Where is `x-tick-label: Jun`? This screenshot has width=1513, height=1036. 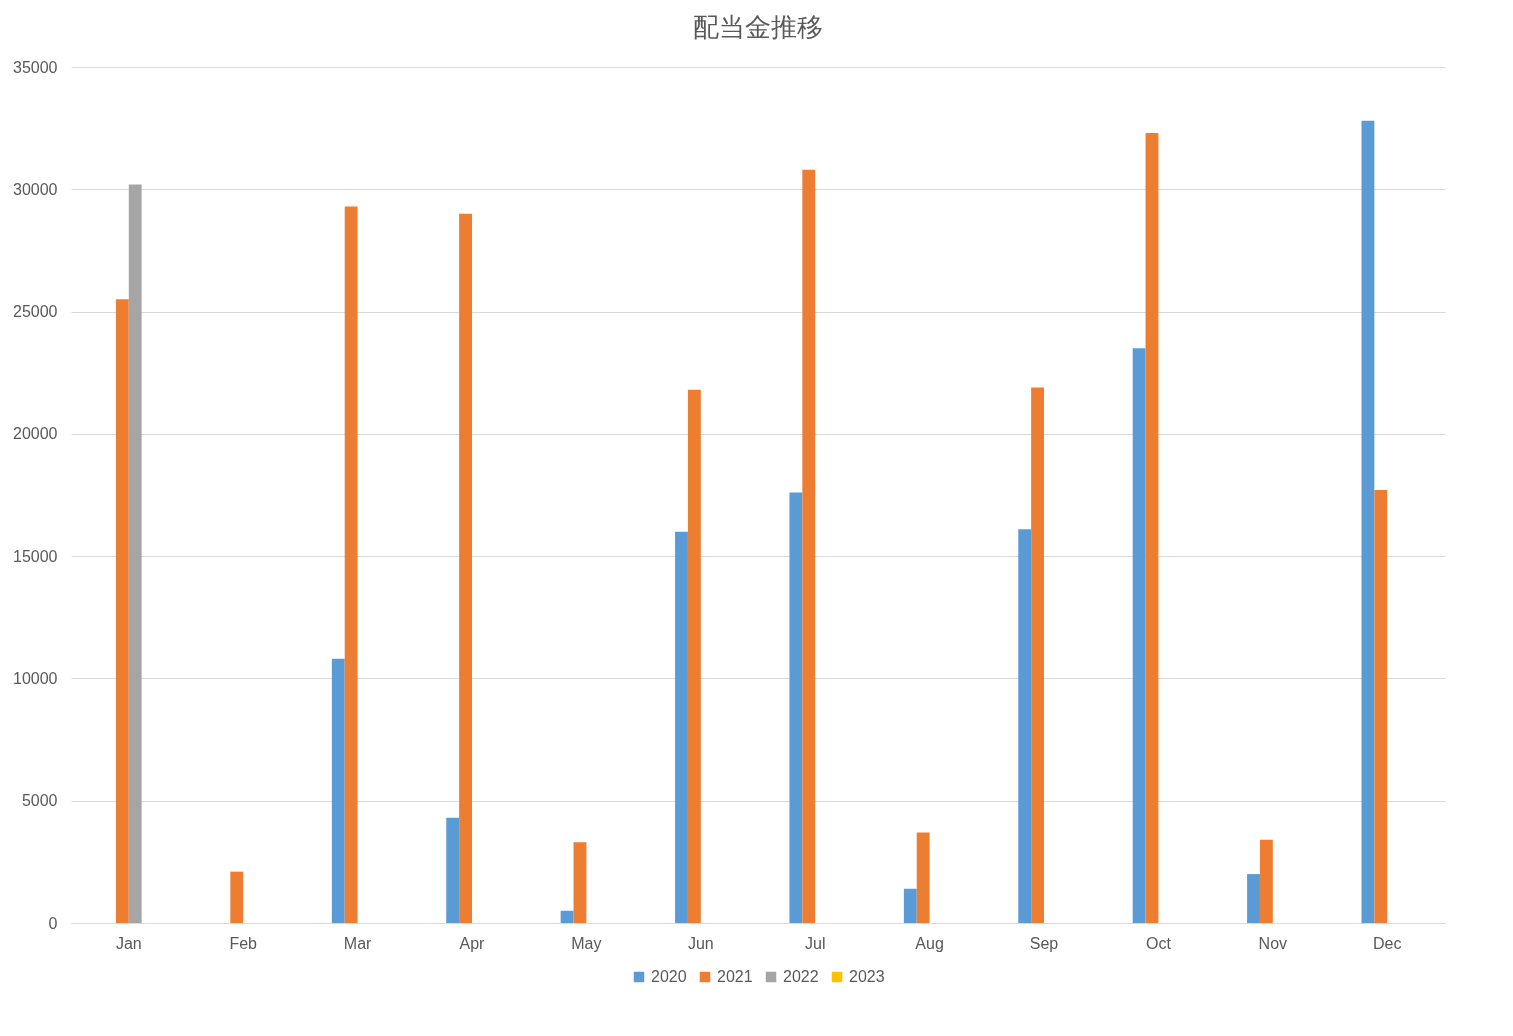 x-tick-label: Jun is located at coordinates (700, 943).